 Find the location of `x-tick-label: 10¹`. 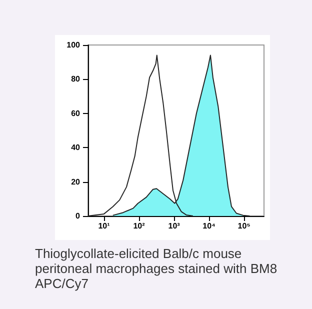

x-tick-label: 10¹ is located at coordinates (104, 226).